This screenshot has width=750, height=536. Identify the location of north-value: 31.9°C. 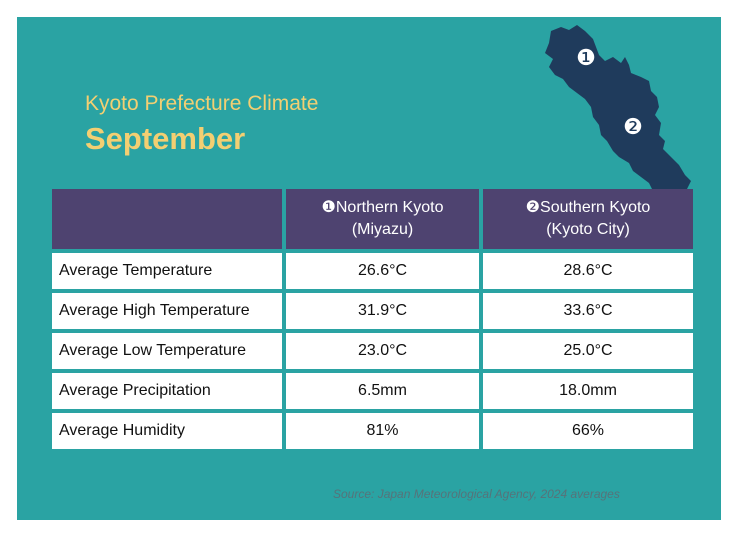
(382, 311).